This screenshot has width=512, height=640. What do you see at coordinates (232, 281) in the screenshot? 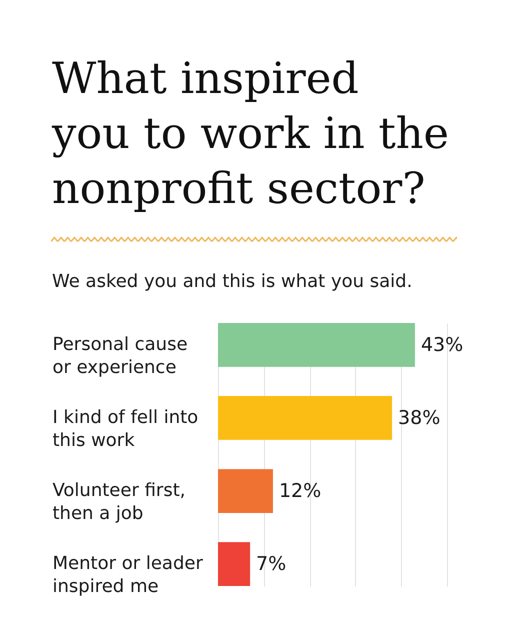
I see `chart-subtitle: We asked you and this is what you said.` at bounding box center [232, 281].